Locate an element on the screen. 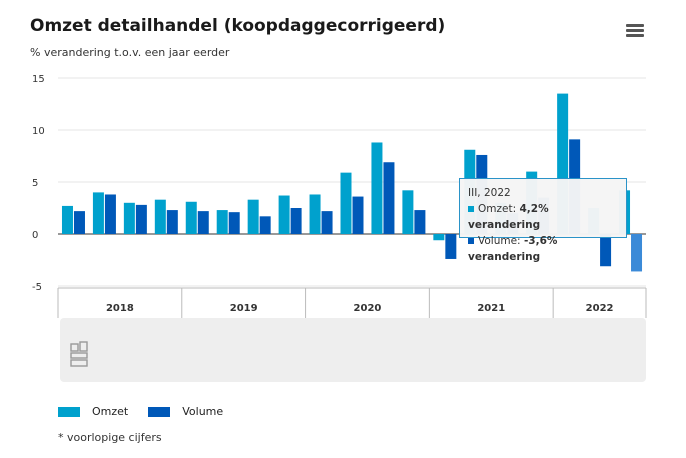 This screenshot has width=686, height=458. tooltip-volume-row: Volume: -3,6% verandering is located at coordinates (543, 249).